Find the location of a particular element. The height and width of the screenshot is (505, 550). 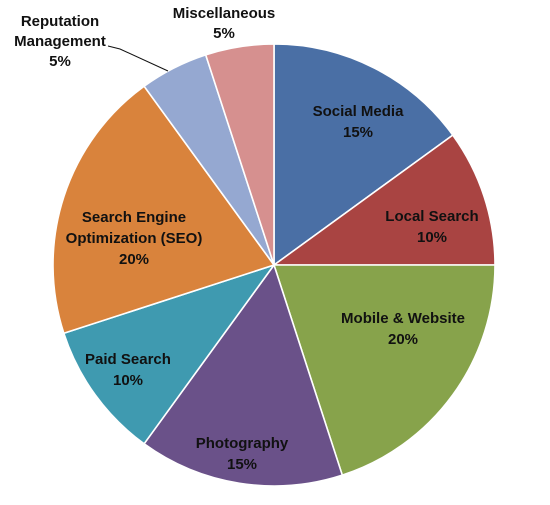

slice-label-line: Reputation is located at coordinates (60, 21).